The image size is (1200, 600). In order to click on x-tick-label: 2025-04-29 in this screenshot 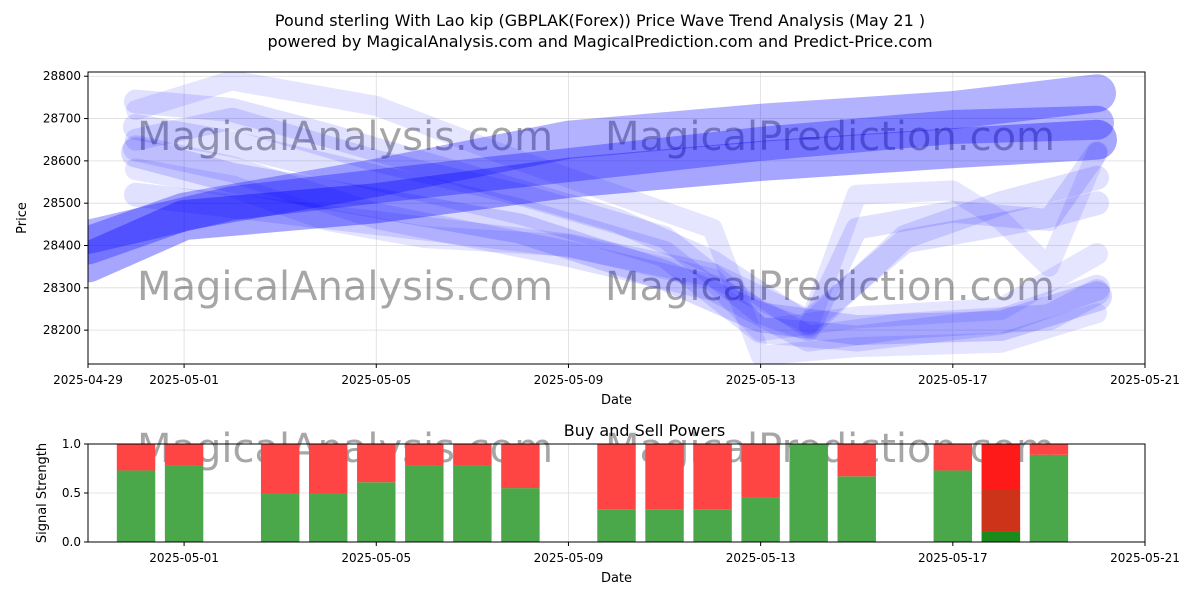, I will do `click(88, 380)`.